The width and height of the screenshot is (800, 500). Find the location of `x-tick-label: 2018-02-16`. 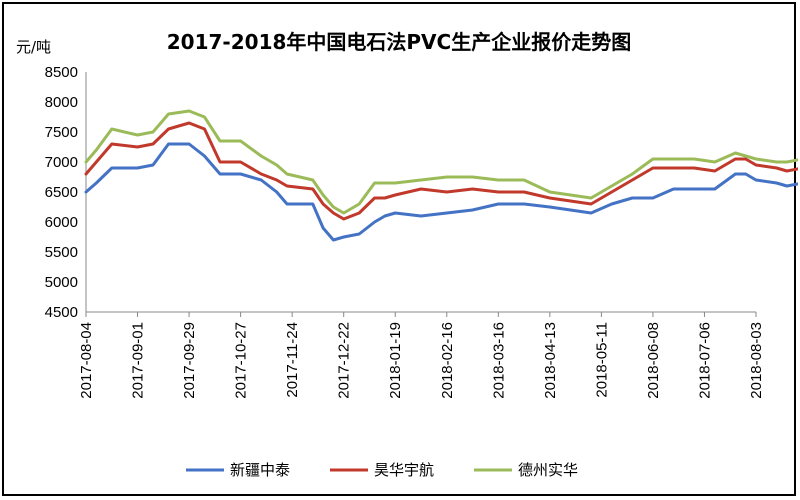

x-tick-label: 2018-02-16 is located at coordinates (447, 360).